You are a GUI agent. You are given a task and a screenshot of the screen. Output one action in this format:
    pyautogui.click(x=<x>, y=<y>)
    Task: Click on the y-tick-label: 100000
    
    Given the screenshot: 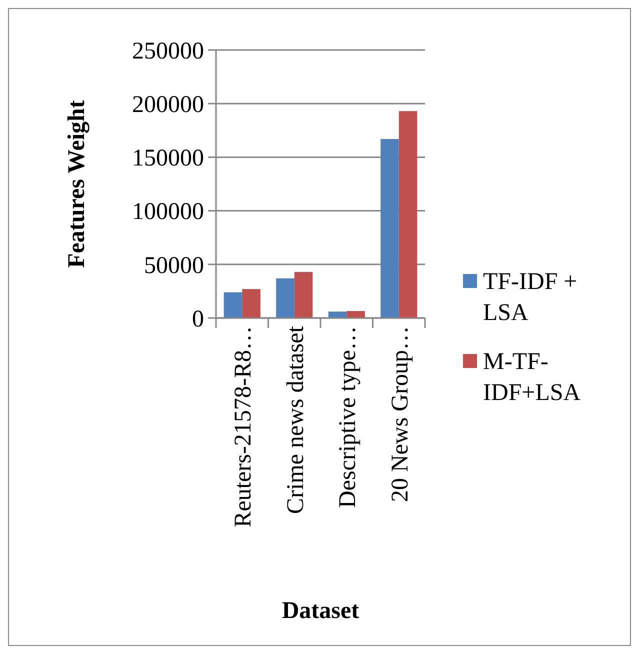 What is the action you would take?
    pyautogui.click(x=168, y=212)
    